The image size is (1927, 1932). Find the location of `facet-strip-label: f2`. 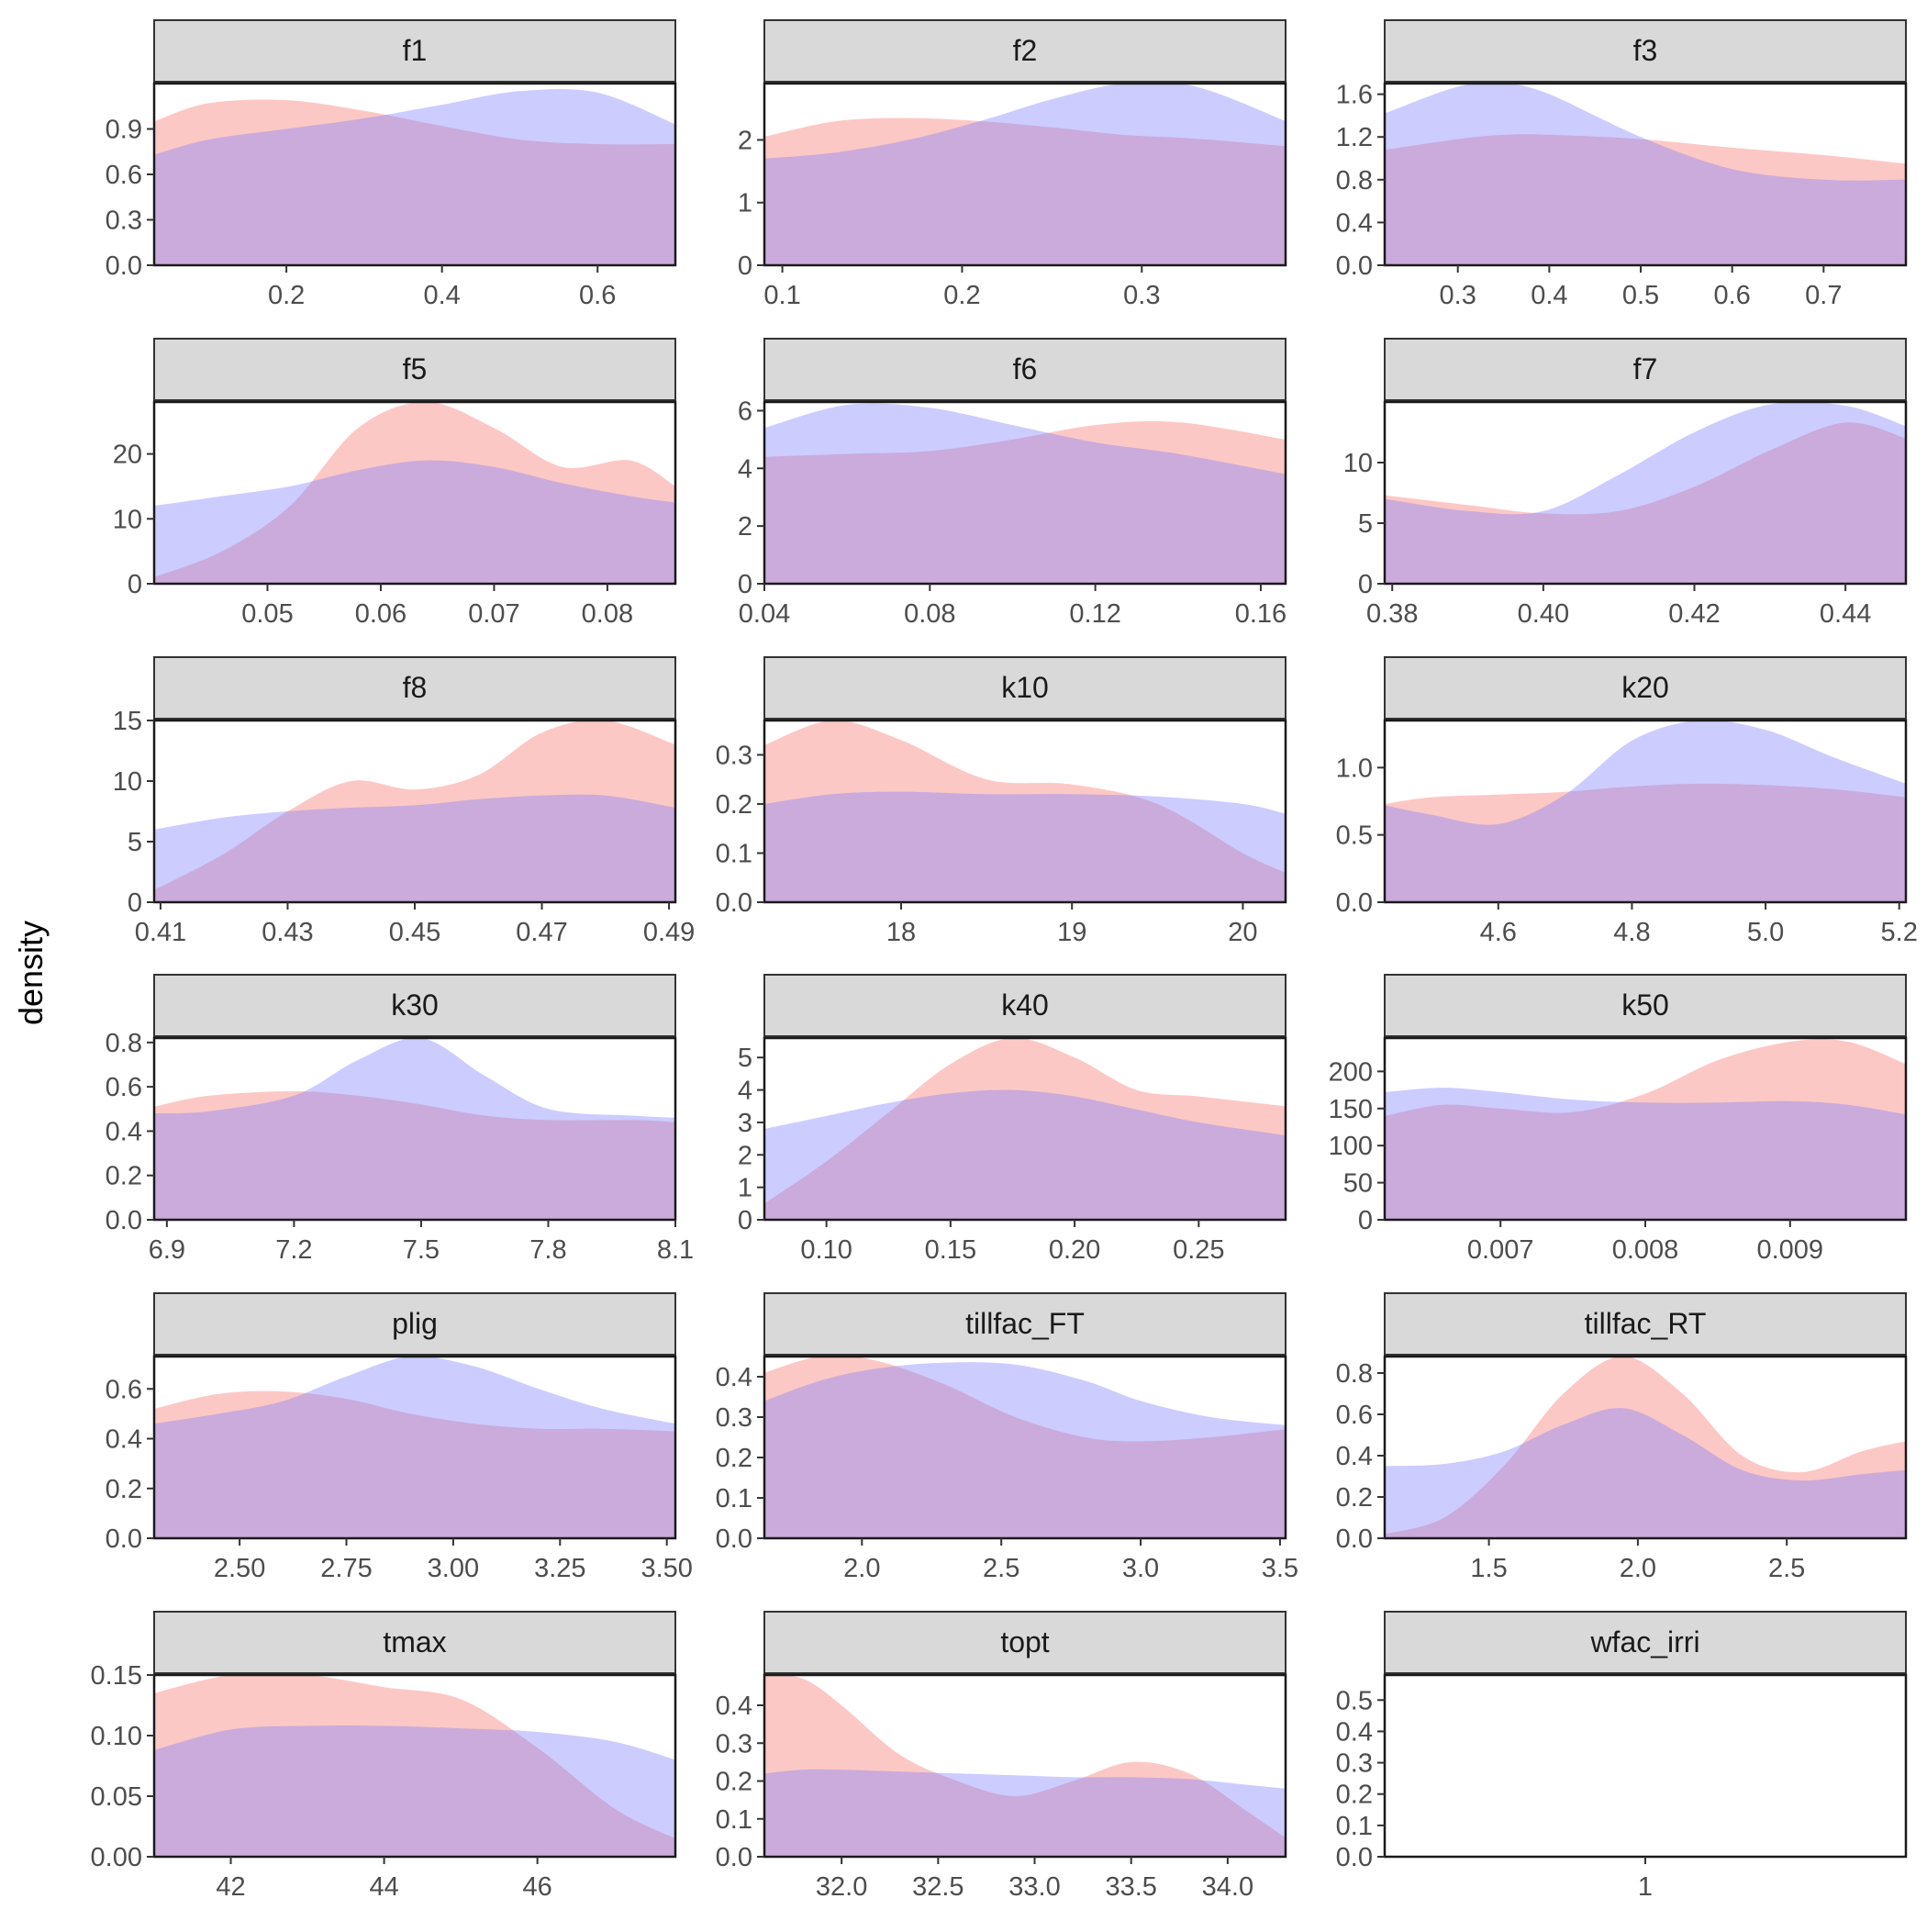

facet-strip-label: f2 is located at coordinates (1025, 50).